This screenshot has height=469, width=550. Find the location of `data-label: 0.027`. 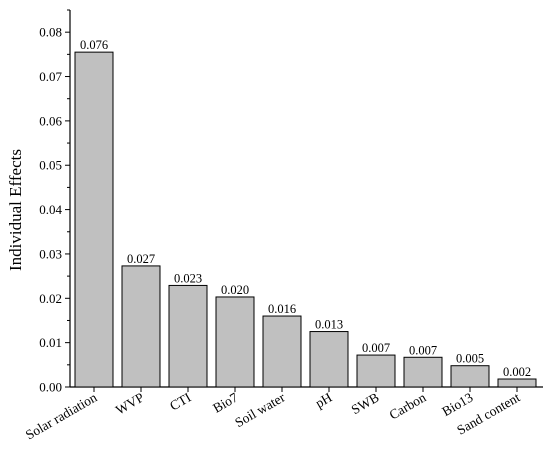

data-label: 0.027 is located at coordinates (141, 259).